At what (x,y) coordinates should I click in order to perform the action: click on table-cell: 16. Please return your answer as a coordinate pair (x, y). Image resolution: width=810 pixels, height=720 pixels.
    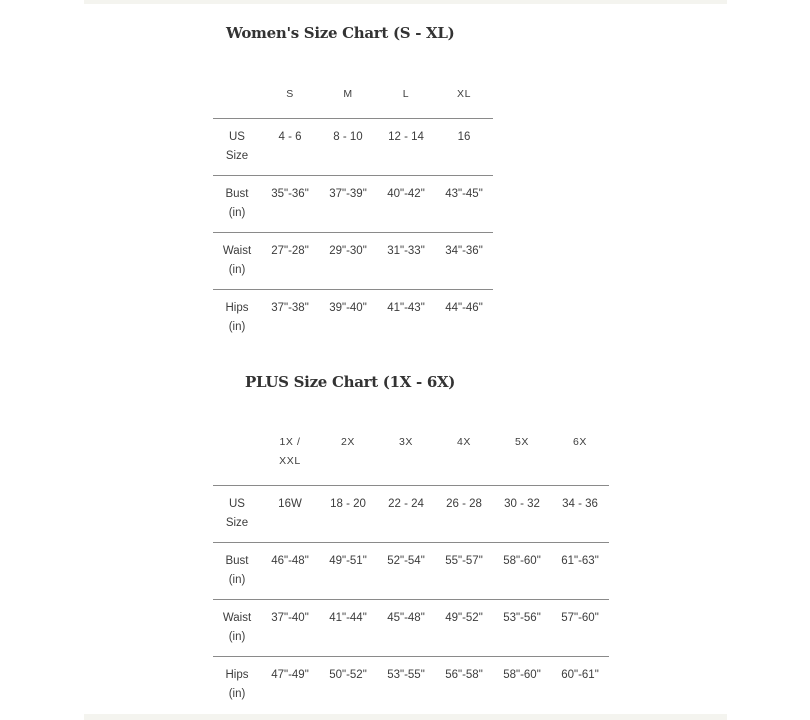
    Looking at the image, I should click on (464, 147).